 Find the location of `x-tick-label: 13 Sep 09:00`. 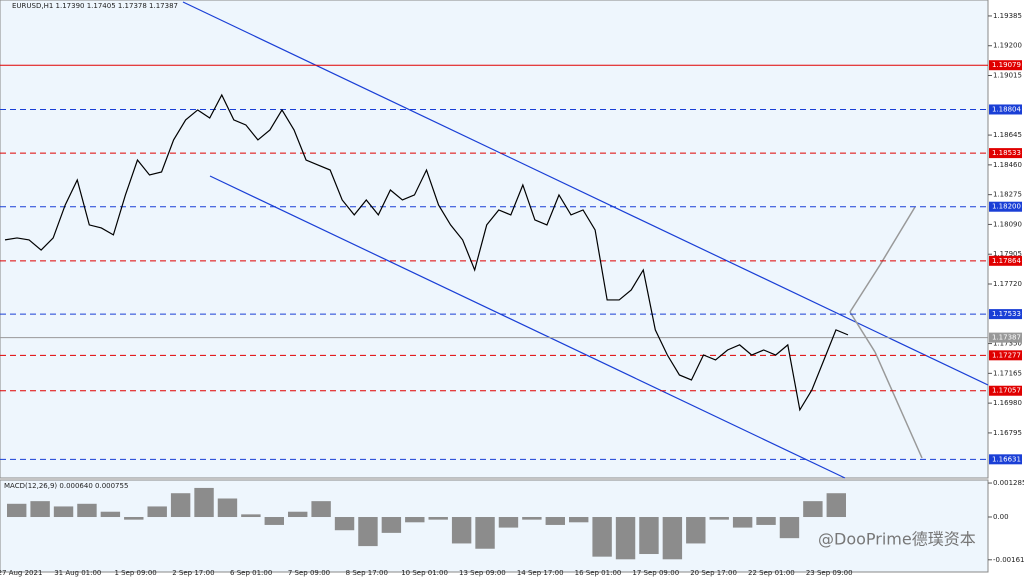

x-tick-label: 13 Sep 09:00 is located at coordinates (482, 573).